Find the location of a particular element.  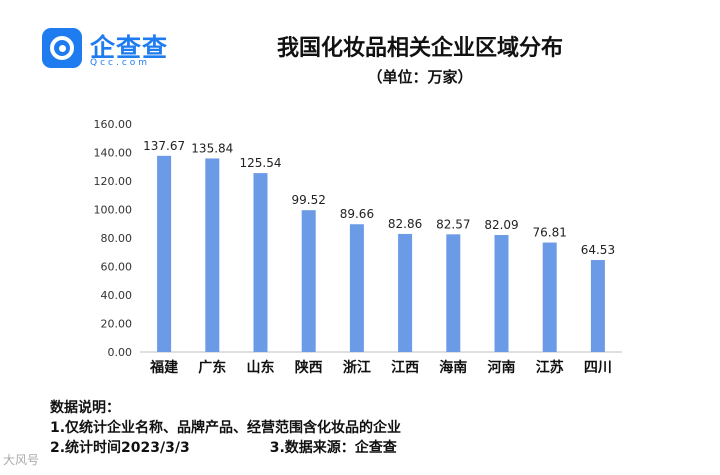

x-tick-label: 江苏 is located at coordinates (550, 367).